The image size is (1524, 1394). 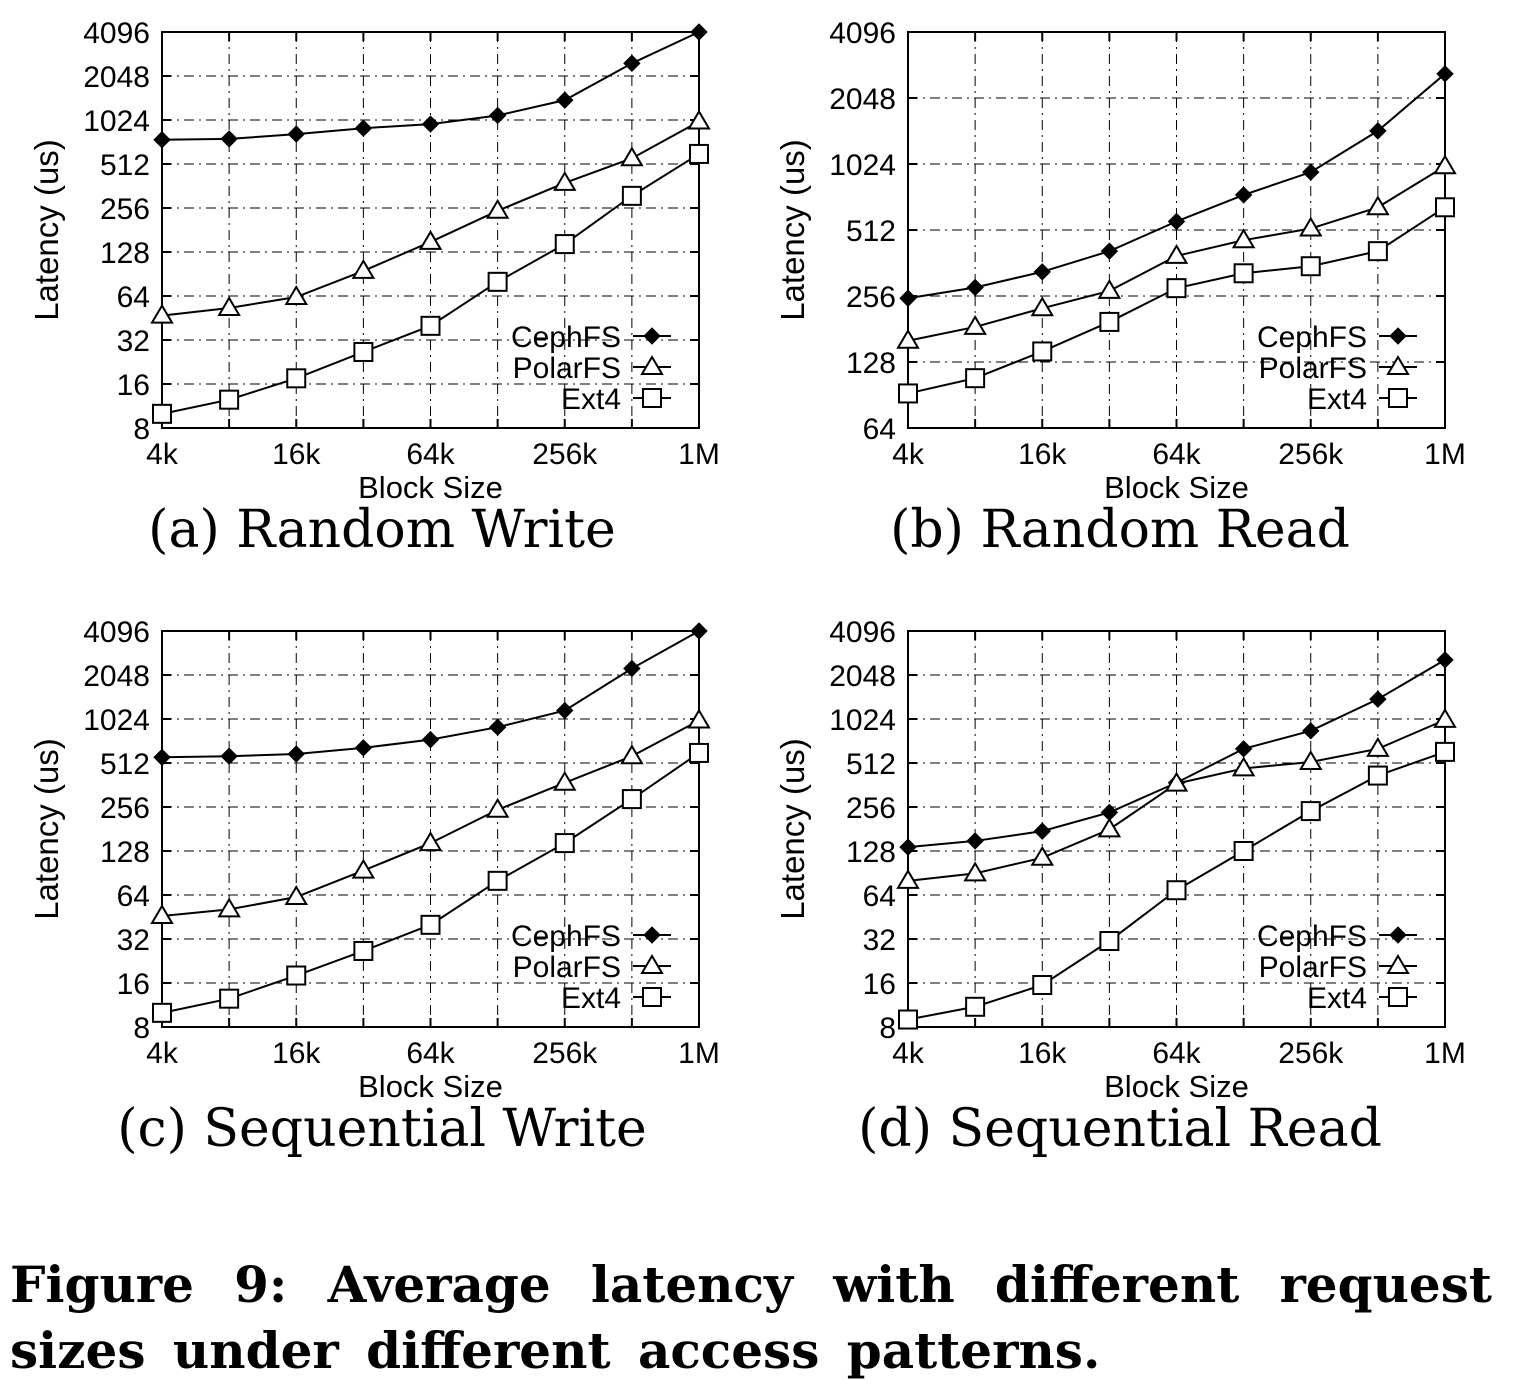 What do you see at coordinates (125, 165) in the screenshot?
I see `y-tick-label: 512` at bounding box center [125, 165].